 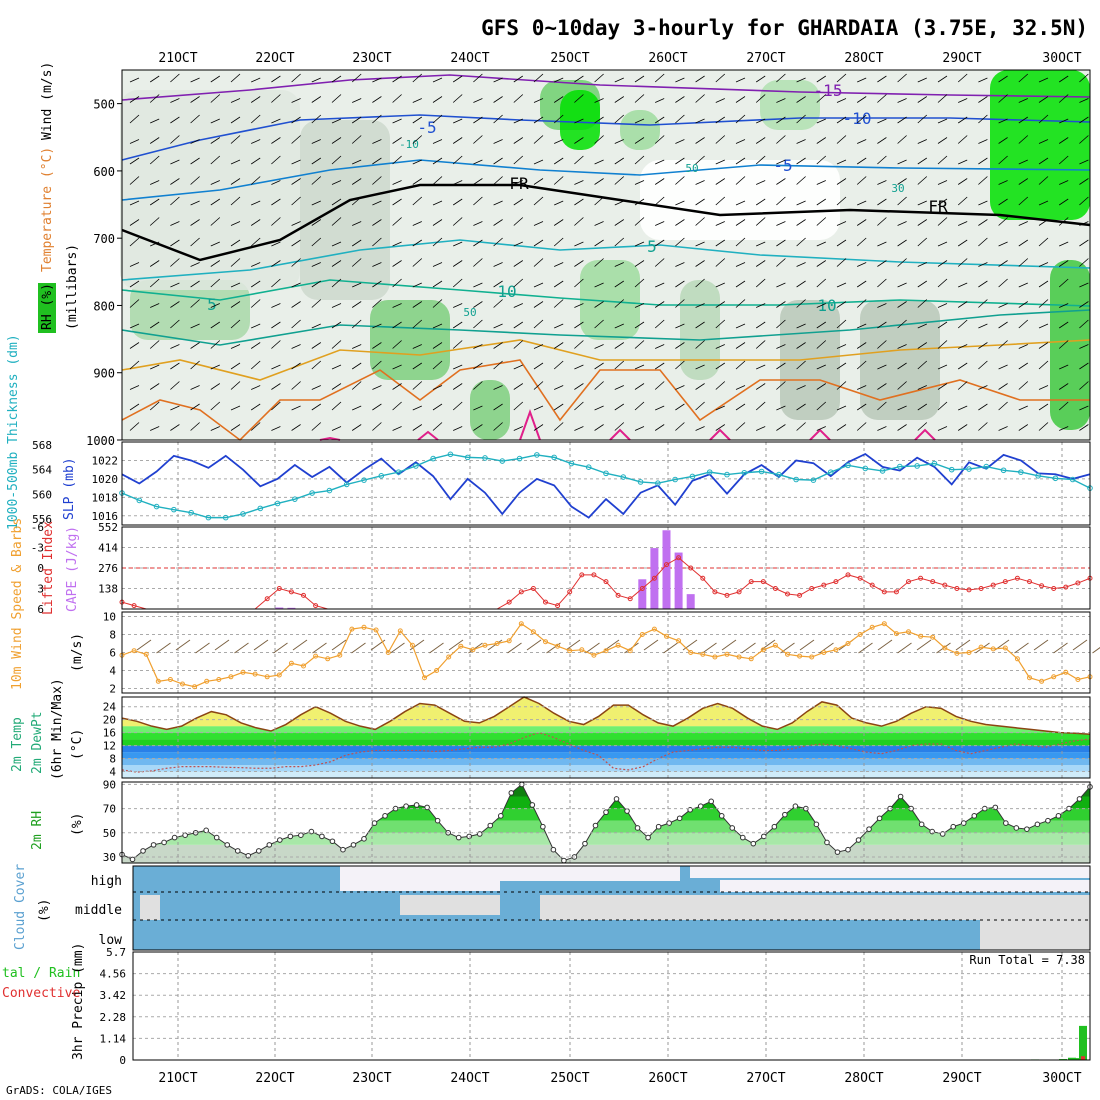 What do you see at coordinates (105, 516) in the screenshot?
I see `slp-tick-label: 1016` at bounding box center [105, 516].